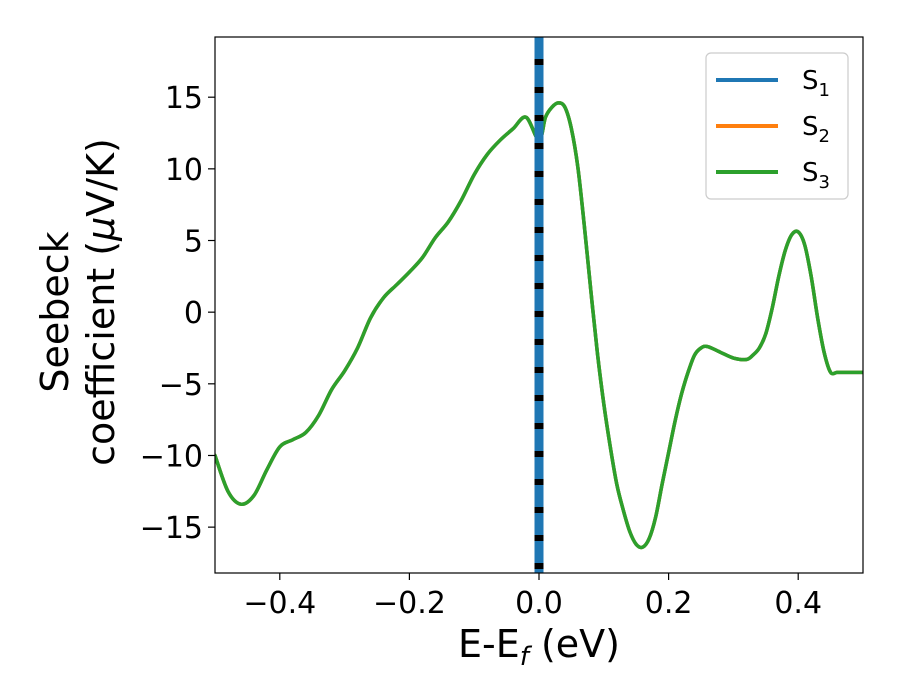  I want to click on y-tick-label: −5, so click(181, 385).